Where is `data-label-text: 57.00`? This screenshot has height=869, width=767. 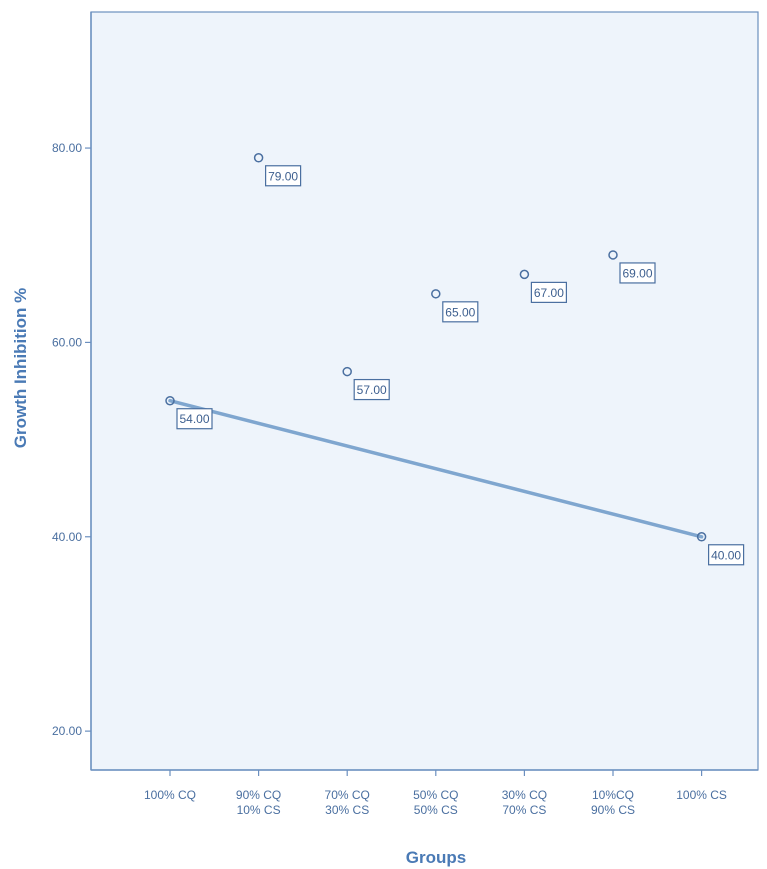
data-label-text: 57.00 is located at coordinates (372, 390).